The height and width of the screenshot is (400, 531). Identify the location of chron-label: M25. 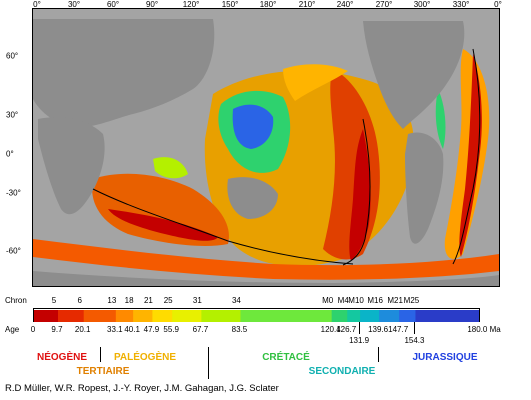
(411, 300).